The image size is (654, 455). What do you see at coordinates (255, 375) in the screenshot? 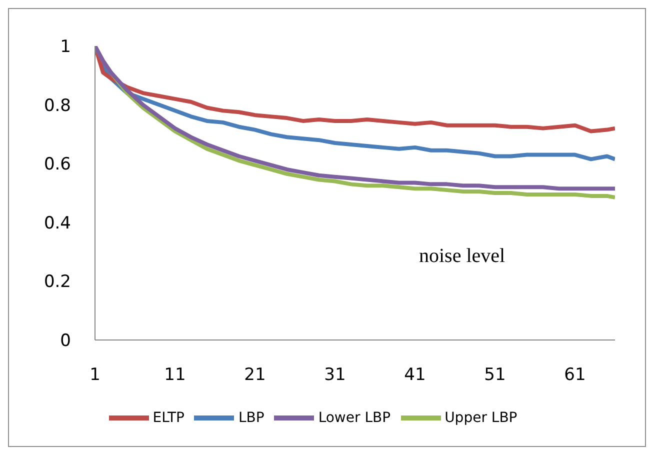
I see `x-tick-label: 21` at bounding box center [255, 375].